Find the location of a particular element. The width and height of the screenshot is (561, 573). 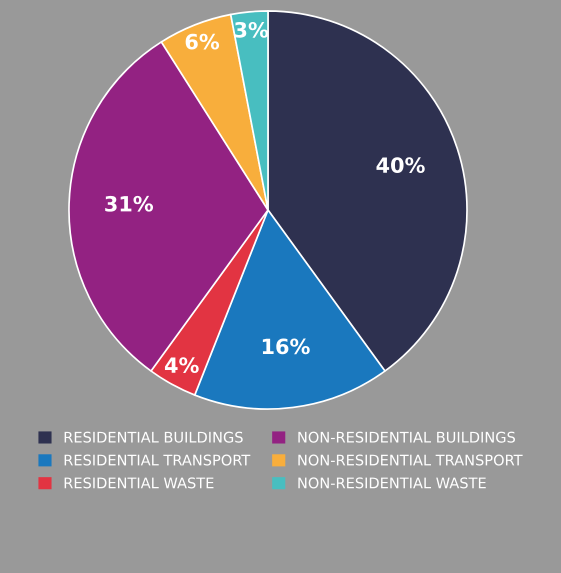

legend-label: NON-RESIDENTIAL WASTE is located at coordinates (392, 482).